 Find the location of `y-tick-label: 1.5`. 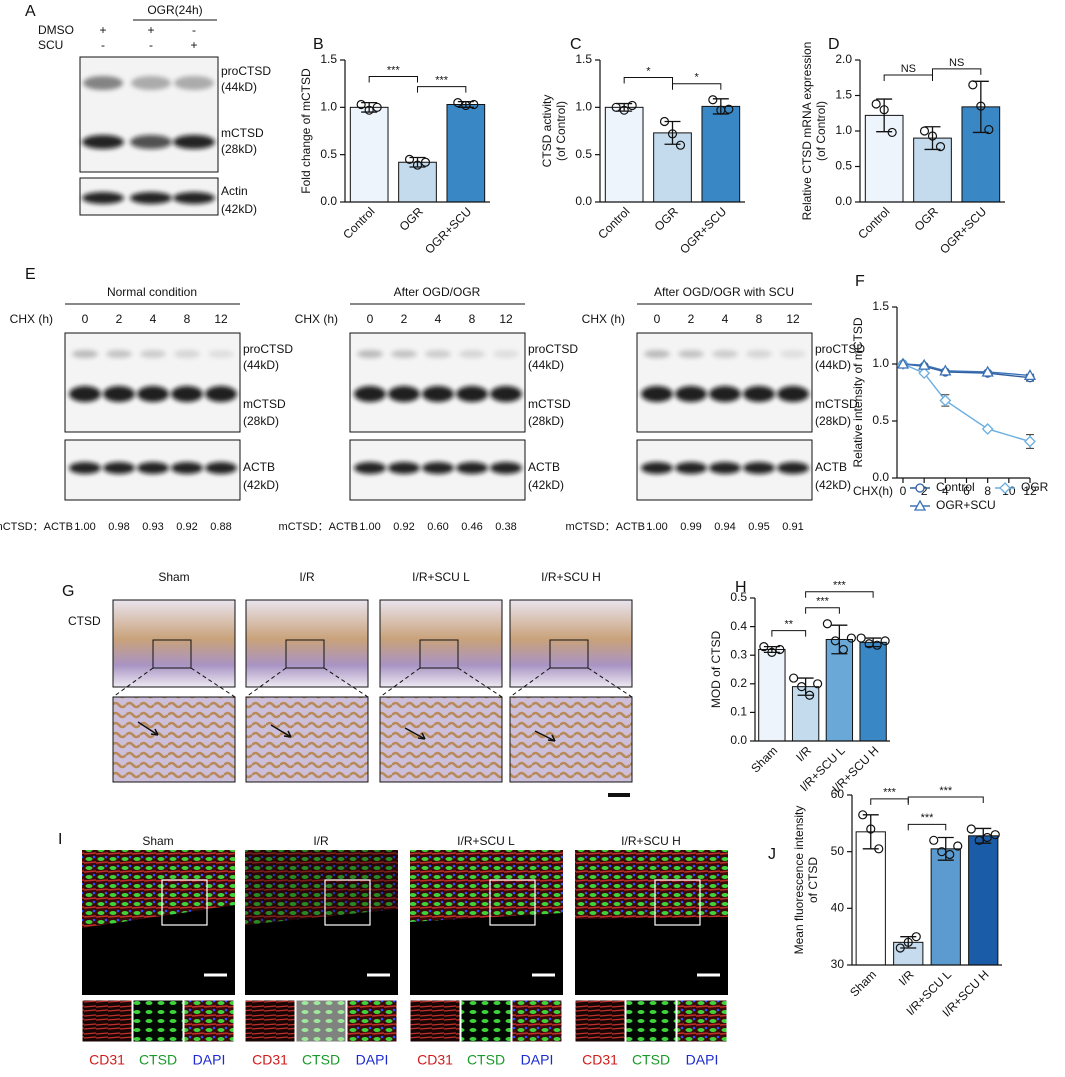

y-tick-label: 1.5 is located at coordinates (328, 59).